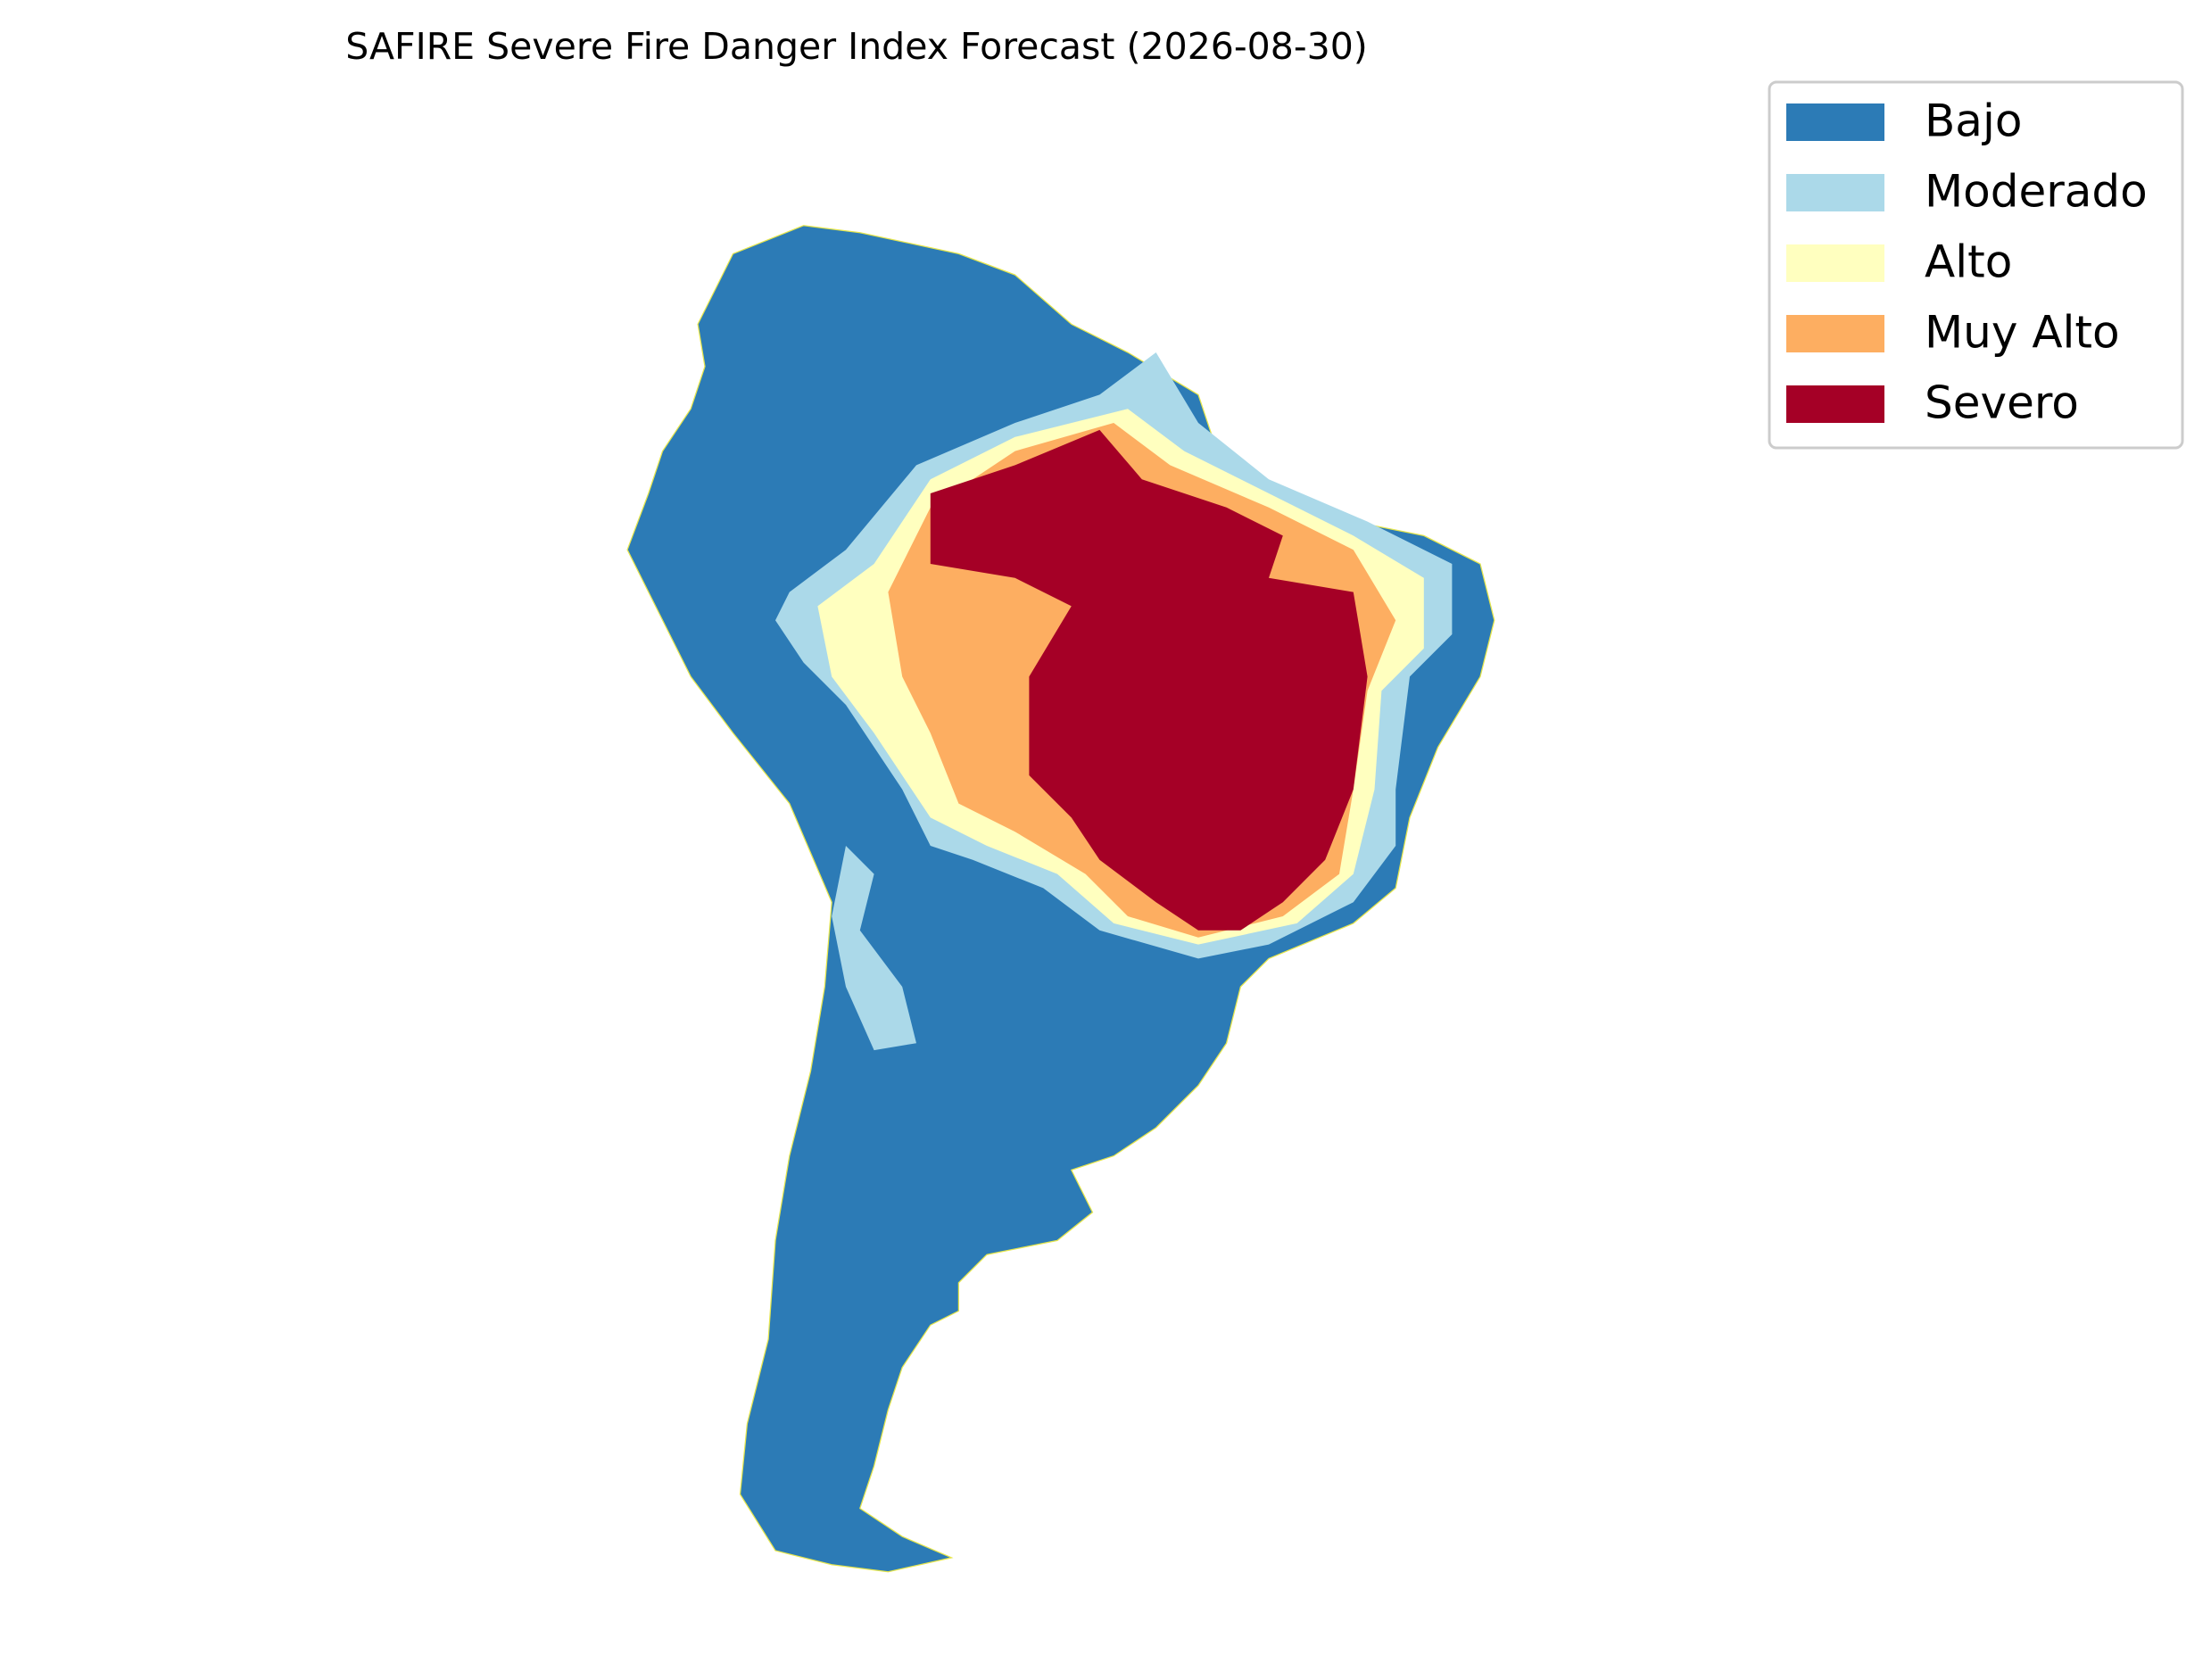 The height and width of the screenshot is (1680, 2211). Describe the element at coordinates (2036, 192) in the screenshot. I see `legend-label: Moderado` at that location.